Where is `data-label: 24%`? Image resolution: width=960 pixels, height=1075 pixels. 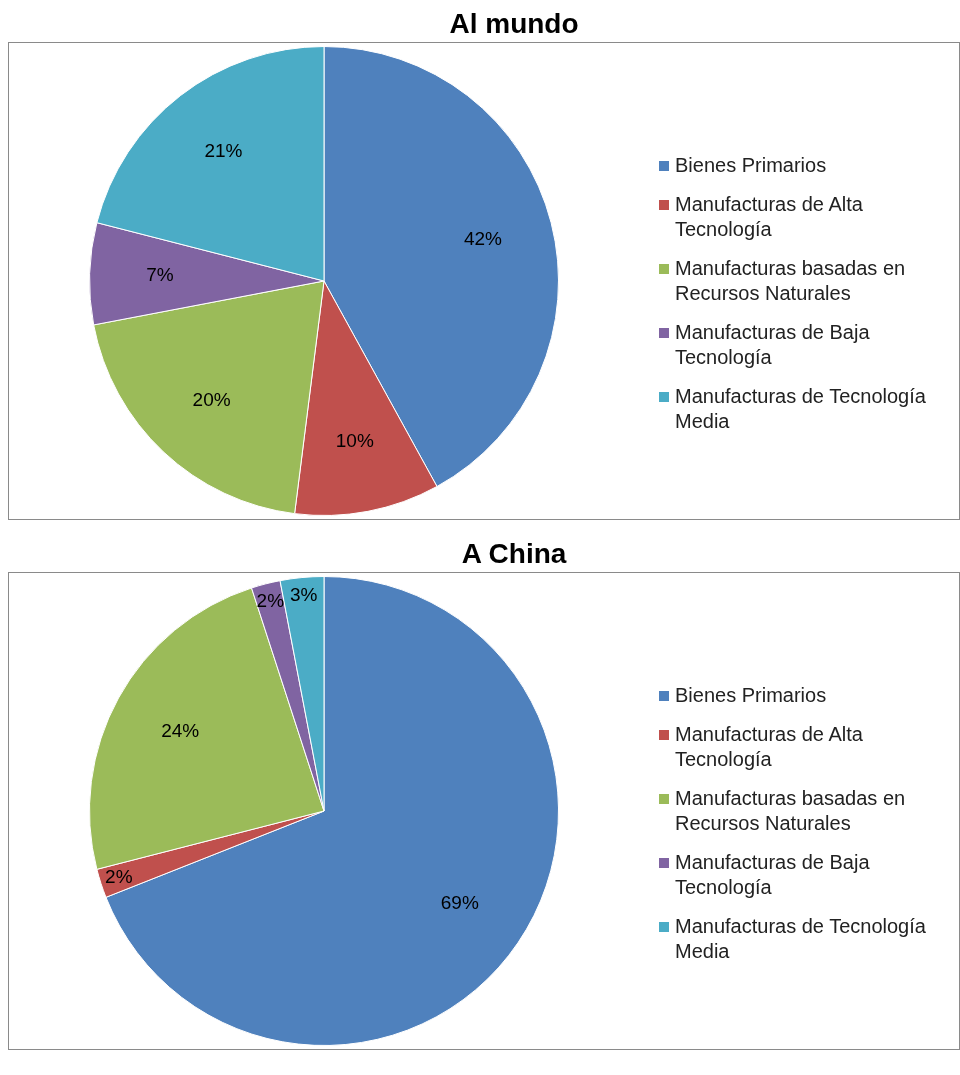 data-label: 24% is located at coordinates (180, 731).